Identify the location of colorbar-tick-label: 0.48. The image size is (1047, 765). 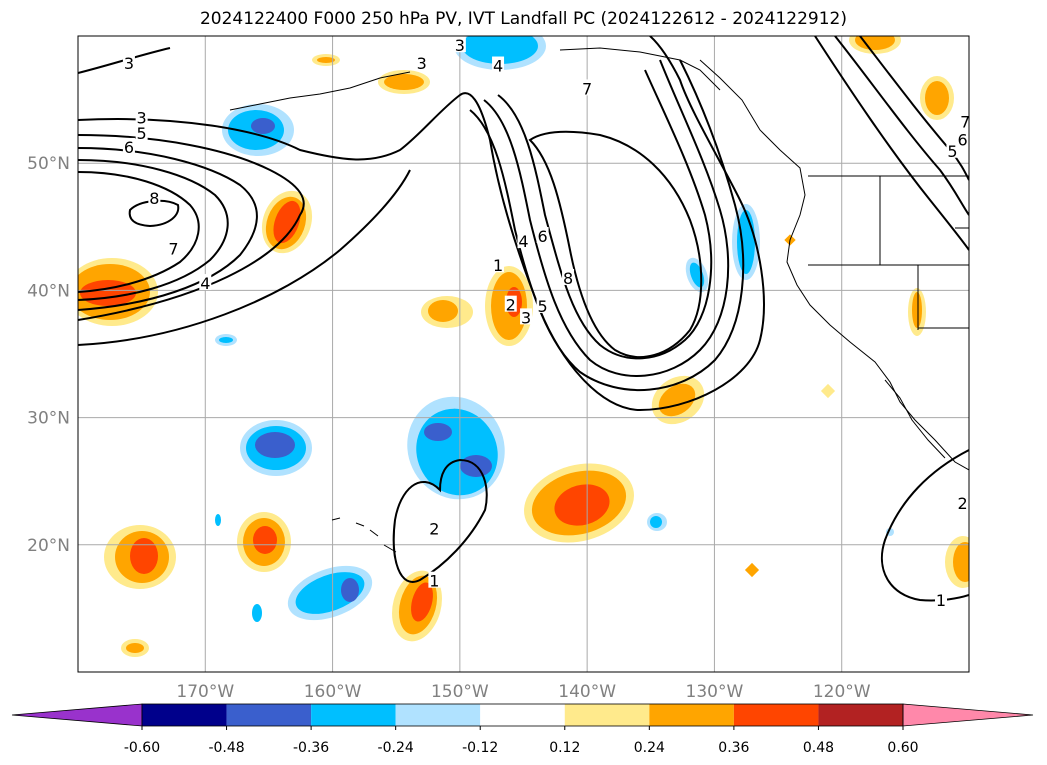
(818, 748).